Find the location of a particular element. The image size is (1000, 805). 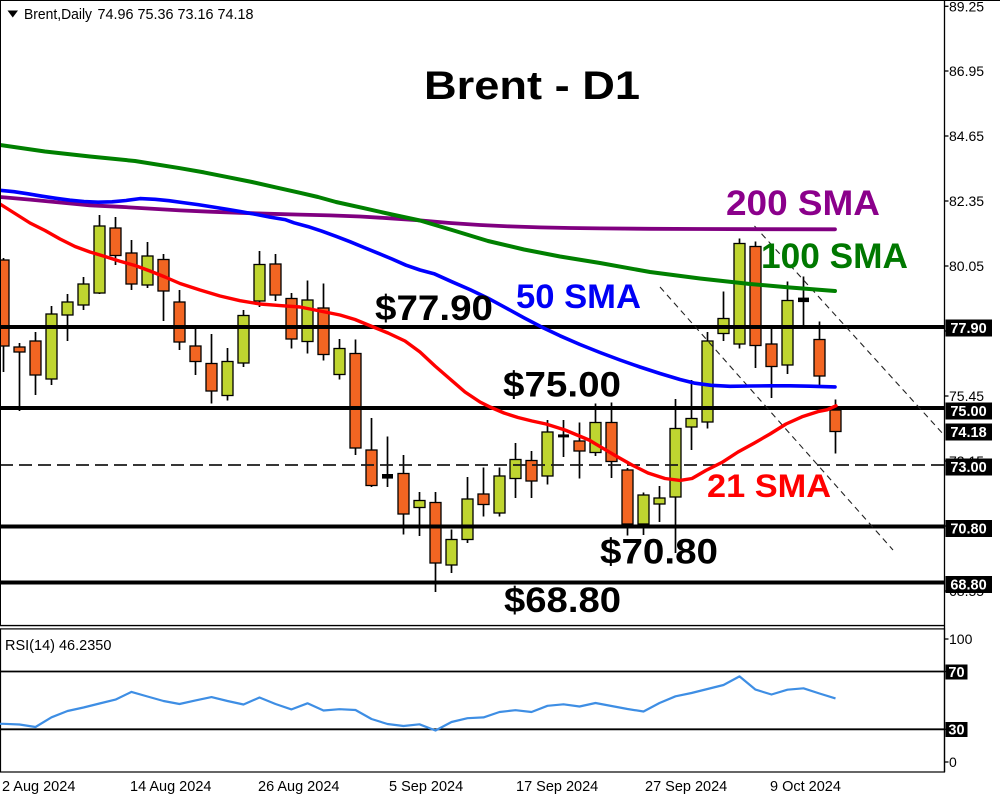

svg-text: 73.00 is located at coordinates (968, 468).